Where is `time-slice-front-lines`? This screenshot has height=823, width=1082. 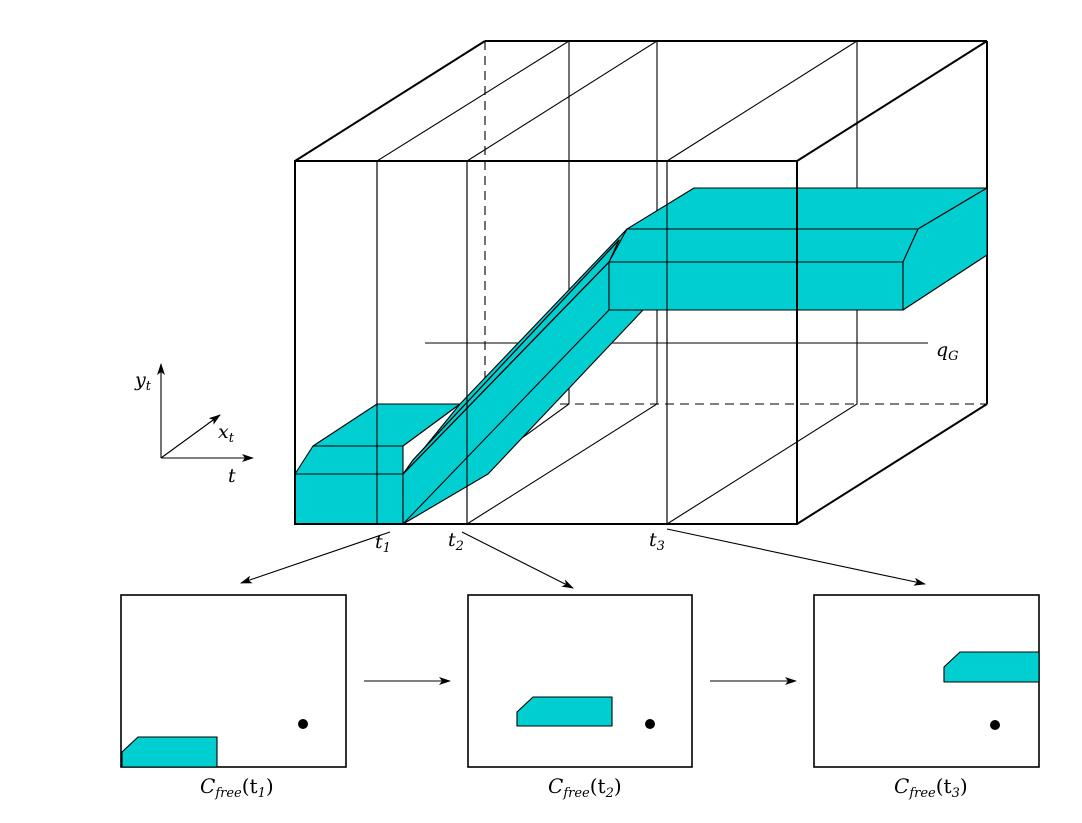 time-slice-front-lines is located at coordinates (522, 342).